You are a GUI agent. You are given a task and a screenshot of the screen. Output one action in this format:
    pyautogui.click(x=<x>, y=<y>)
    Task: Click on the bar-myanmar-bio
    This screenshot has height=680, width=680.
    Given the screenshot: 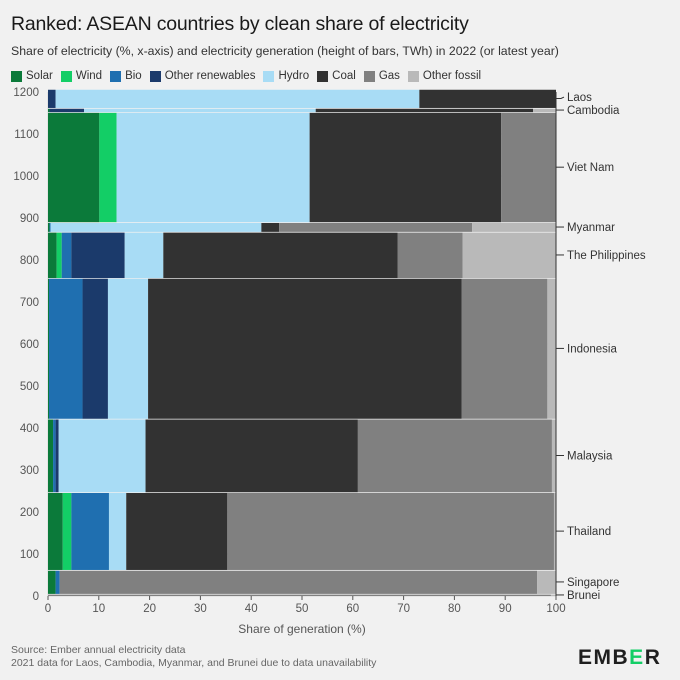 What is the action you would take?
    pyautogui.click(x=50, y=227)
    